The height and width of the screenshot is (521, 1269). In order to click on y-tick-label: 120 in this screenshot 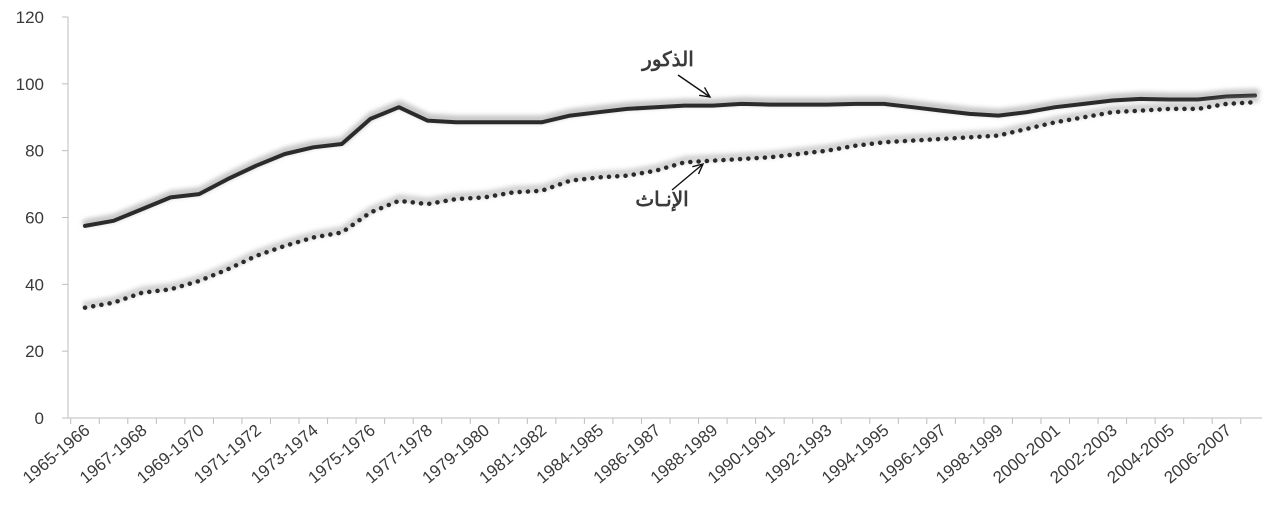, I will do `click(30, 17)`.